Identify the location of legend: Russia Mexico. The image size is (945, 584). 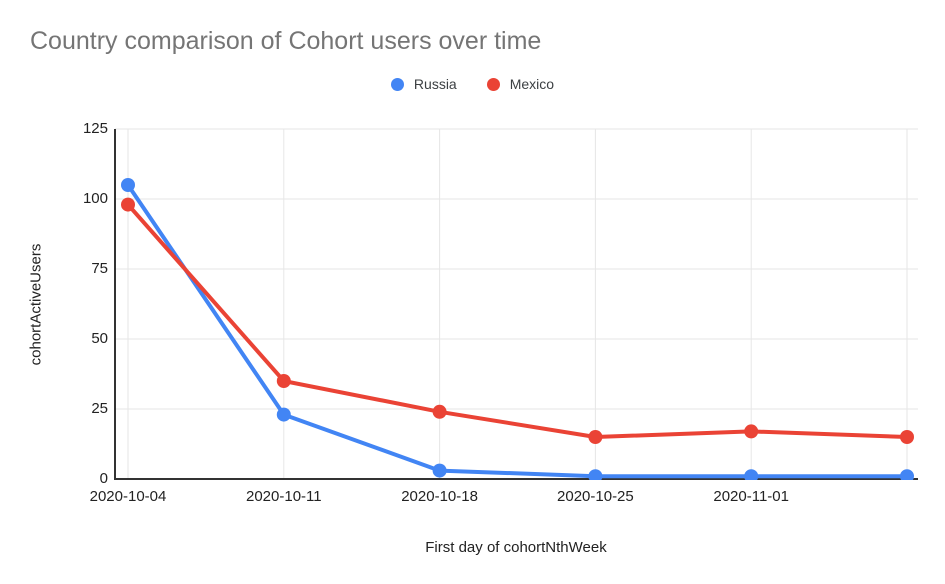
(472, 84).